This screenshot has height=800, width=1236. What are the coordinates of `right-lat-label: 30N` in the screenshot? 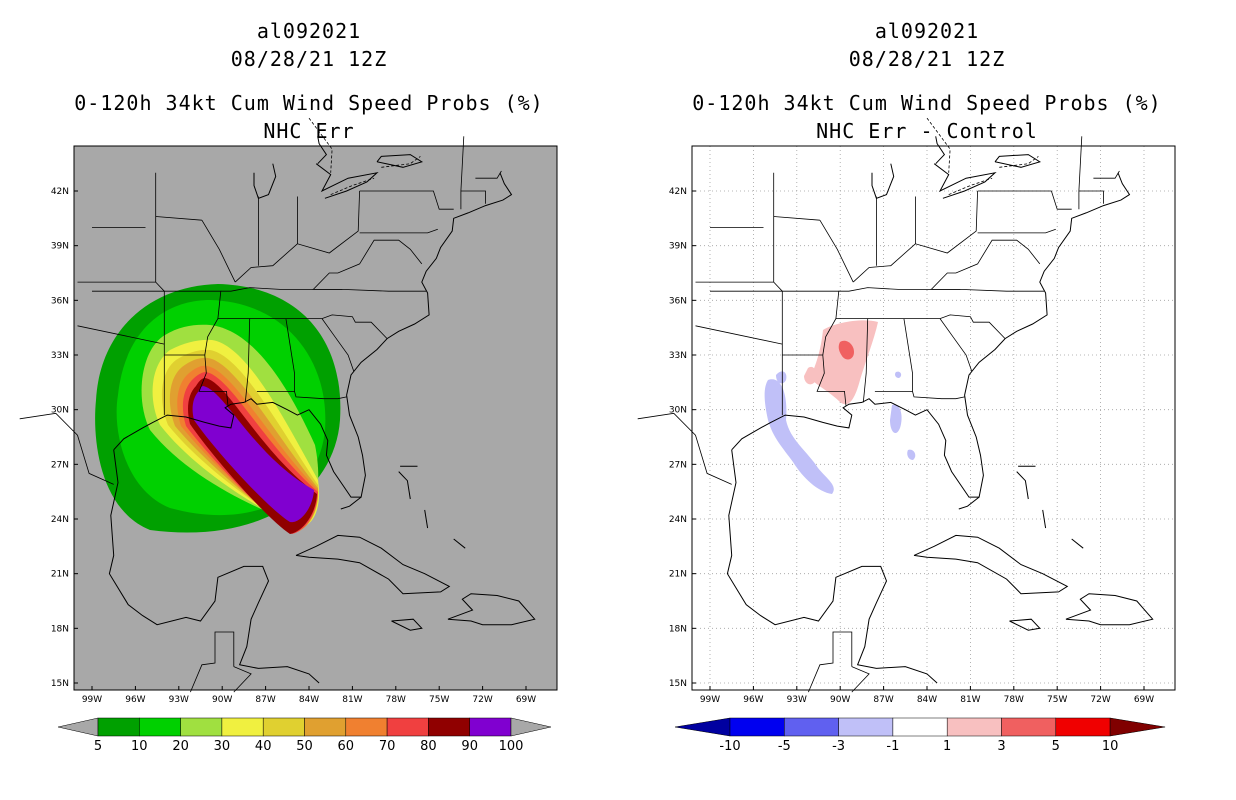 It's located at (678, 411).